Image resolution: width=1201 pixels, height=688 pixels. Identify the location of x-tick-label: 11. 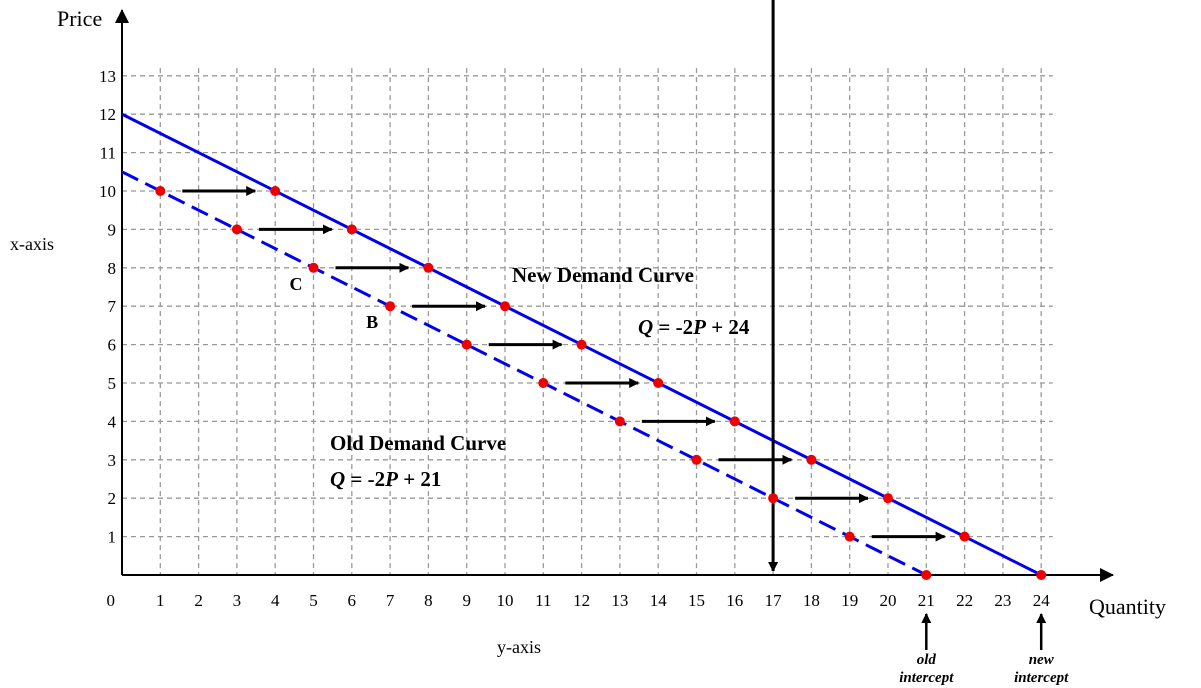
(543, 600).